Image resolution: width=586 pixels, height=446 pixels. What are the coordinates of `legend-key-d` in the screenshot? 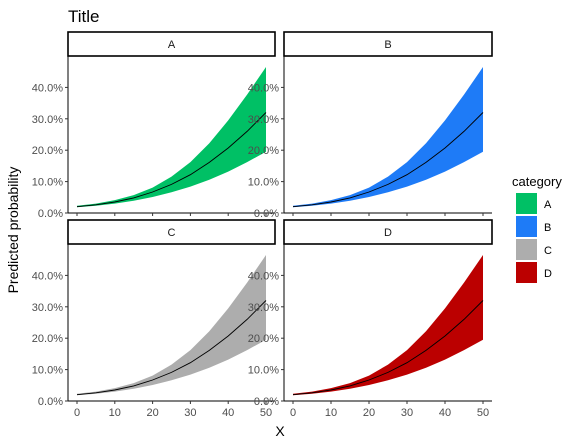 It's located at (526, 272).